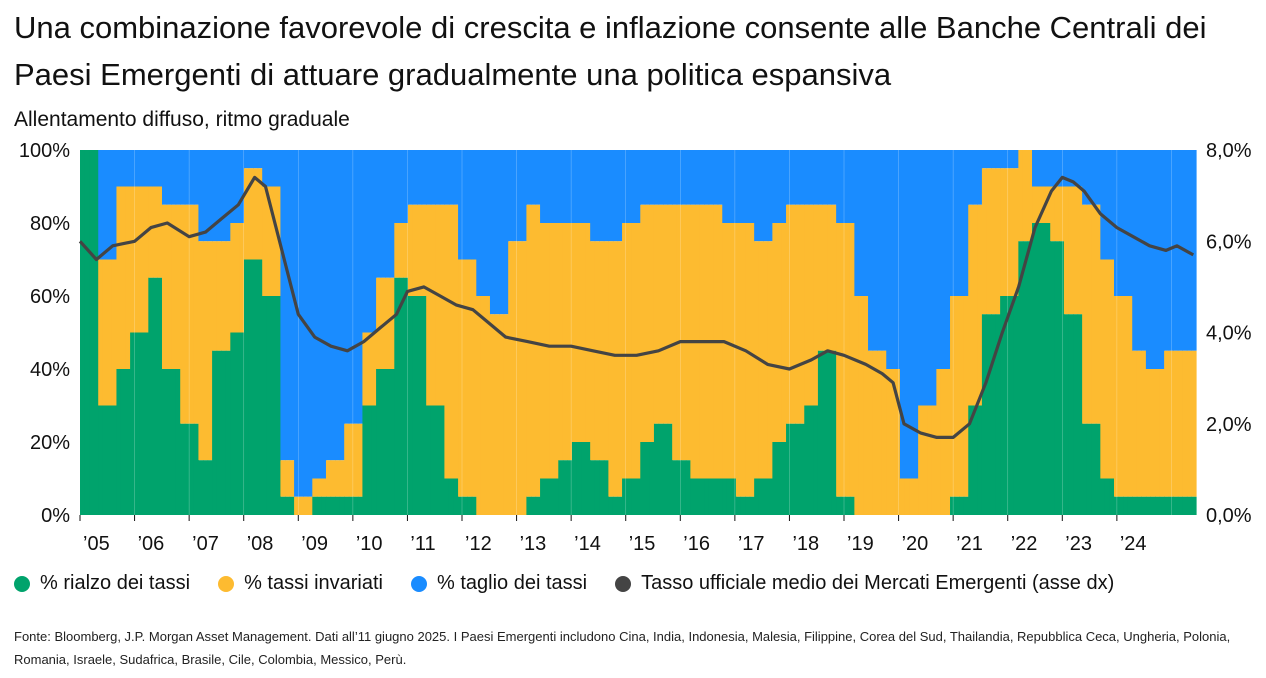 The width and height of the screenshot is (1266, 678). What do you see at coordinates (205, 544) in the screenshot?
I see `x-tick-label: ’07` at bounding box center [205, 544].